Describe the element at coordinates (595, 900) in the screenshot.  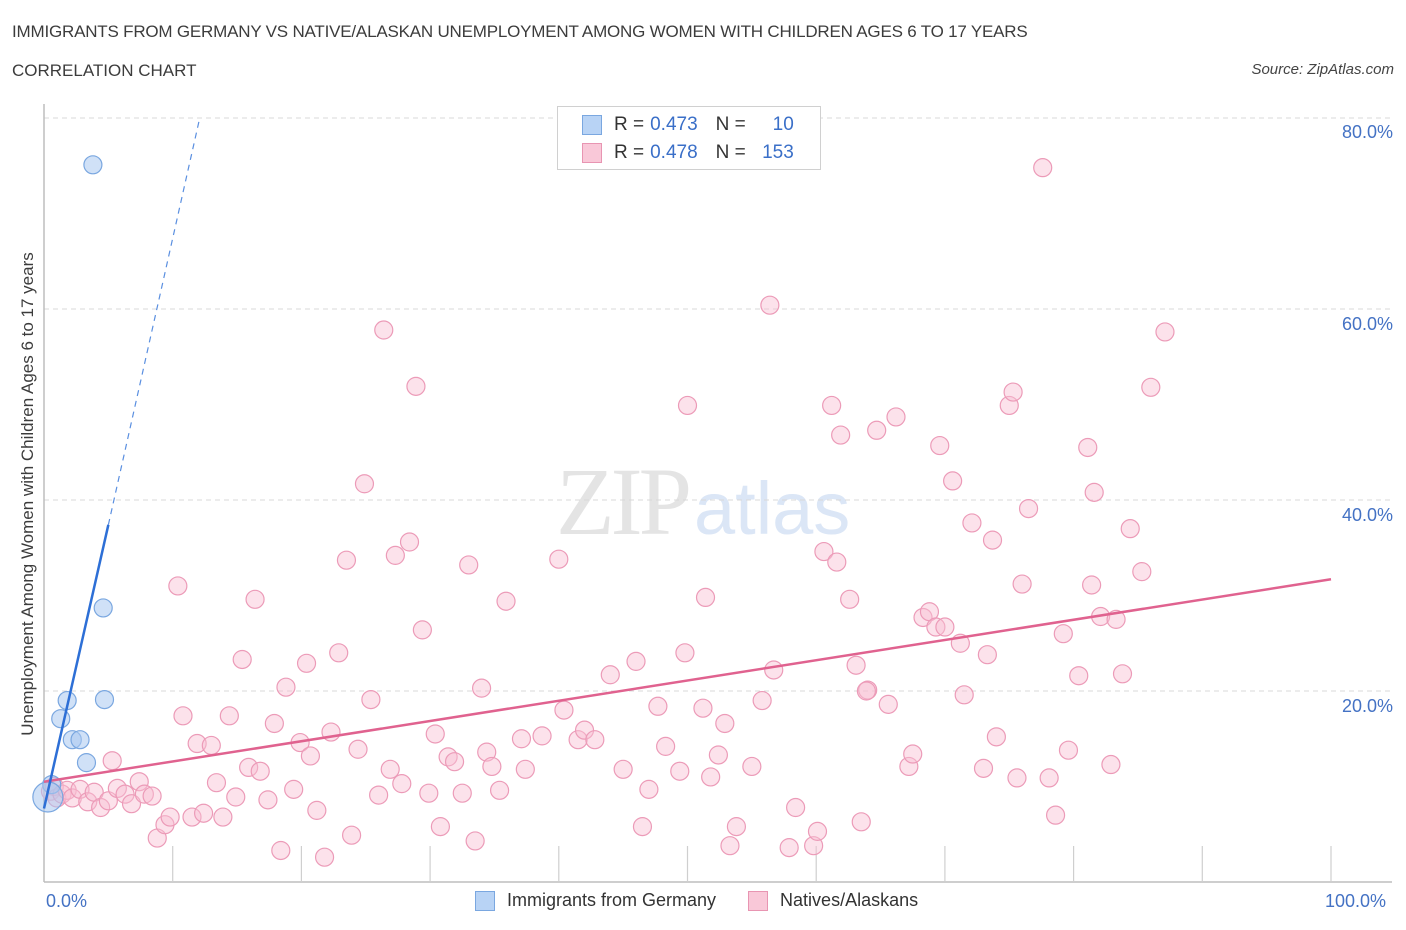
I see `legend-item-germany: Immigrants from Germany` at that location.